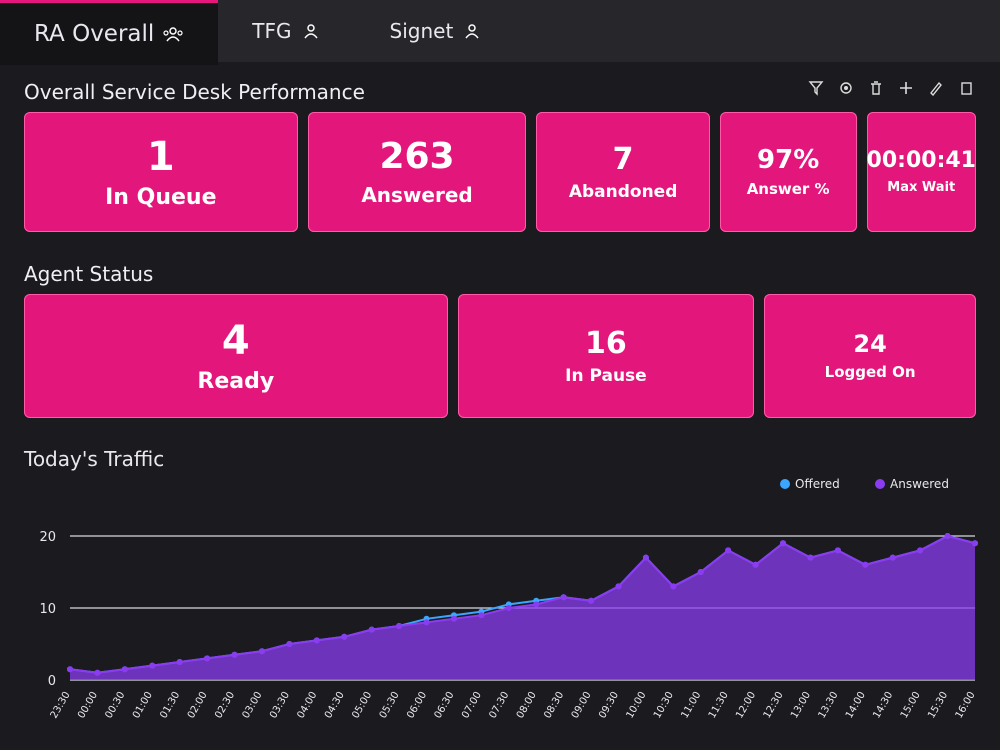  Describe the element at coordinates (936, 88) in the screenshot. I see `edit-icon` at that location.